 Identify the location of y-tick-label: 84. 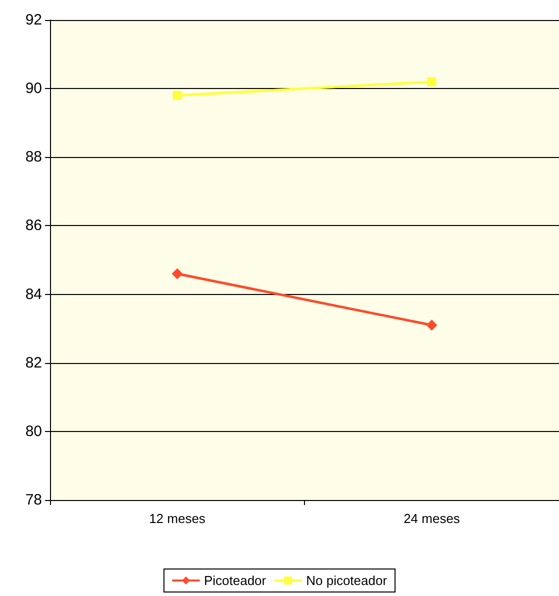
(33, 294).